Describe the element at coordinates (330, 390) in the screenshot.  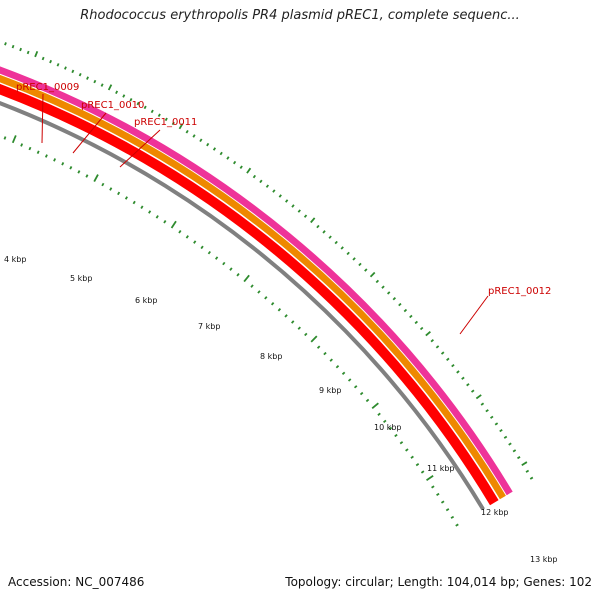
I see `kbp-label: 9 kbp` at that location.